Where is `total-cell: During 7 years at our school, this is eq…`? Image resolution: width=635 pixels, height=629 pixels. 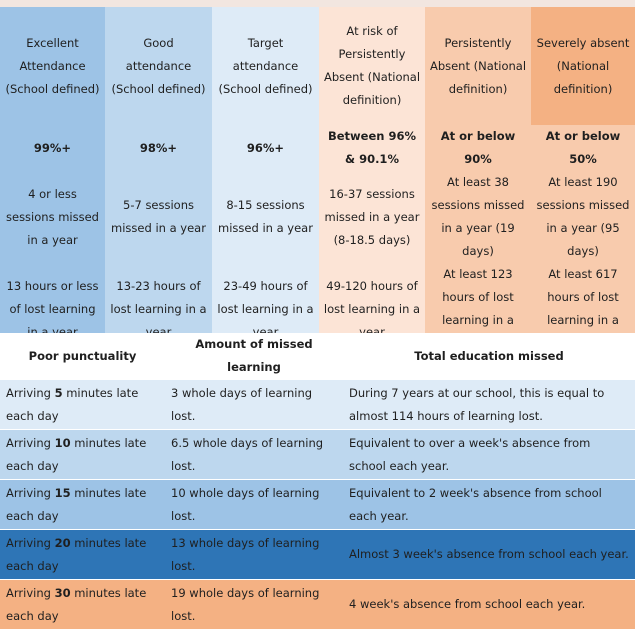
total-cell: During 7 years at our school, this is eq… is located at coordinates (489, 405).